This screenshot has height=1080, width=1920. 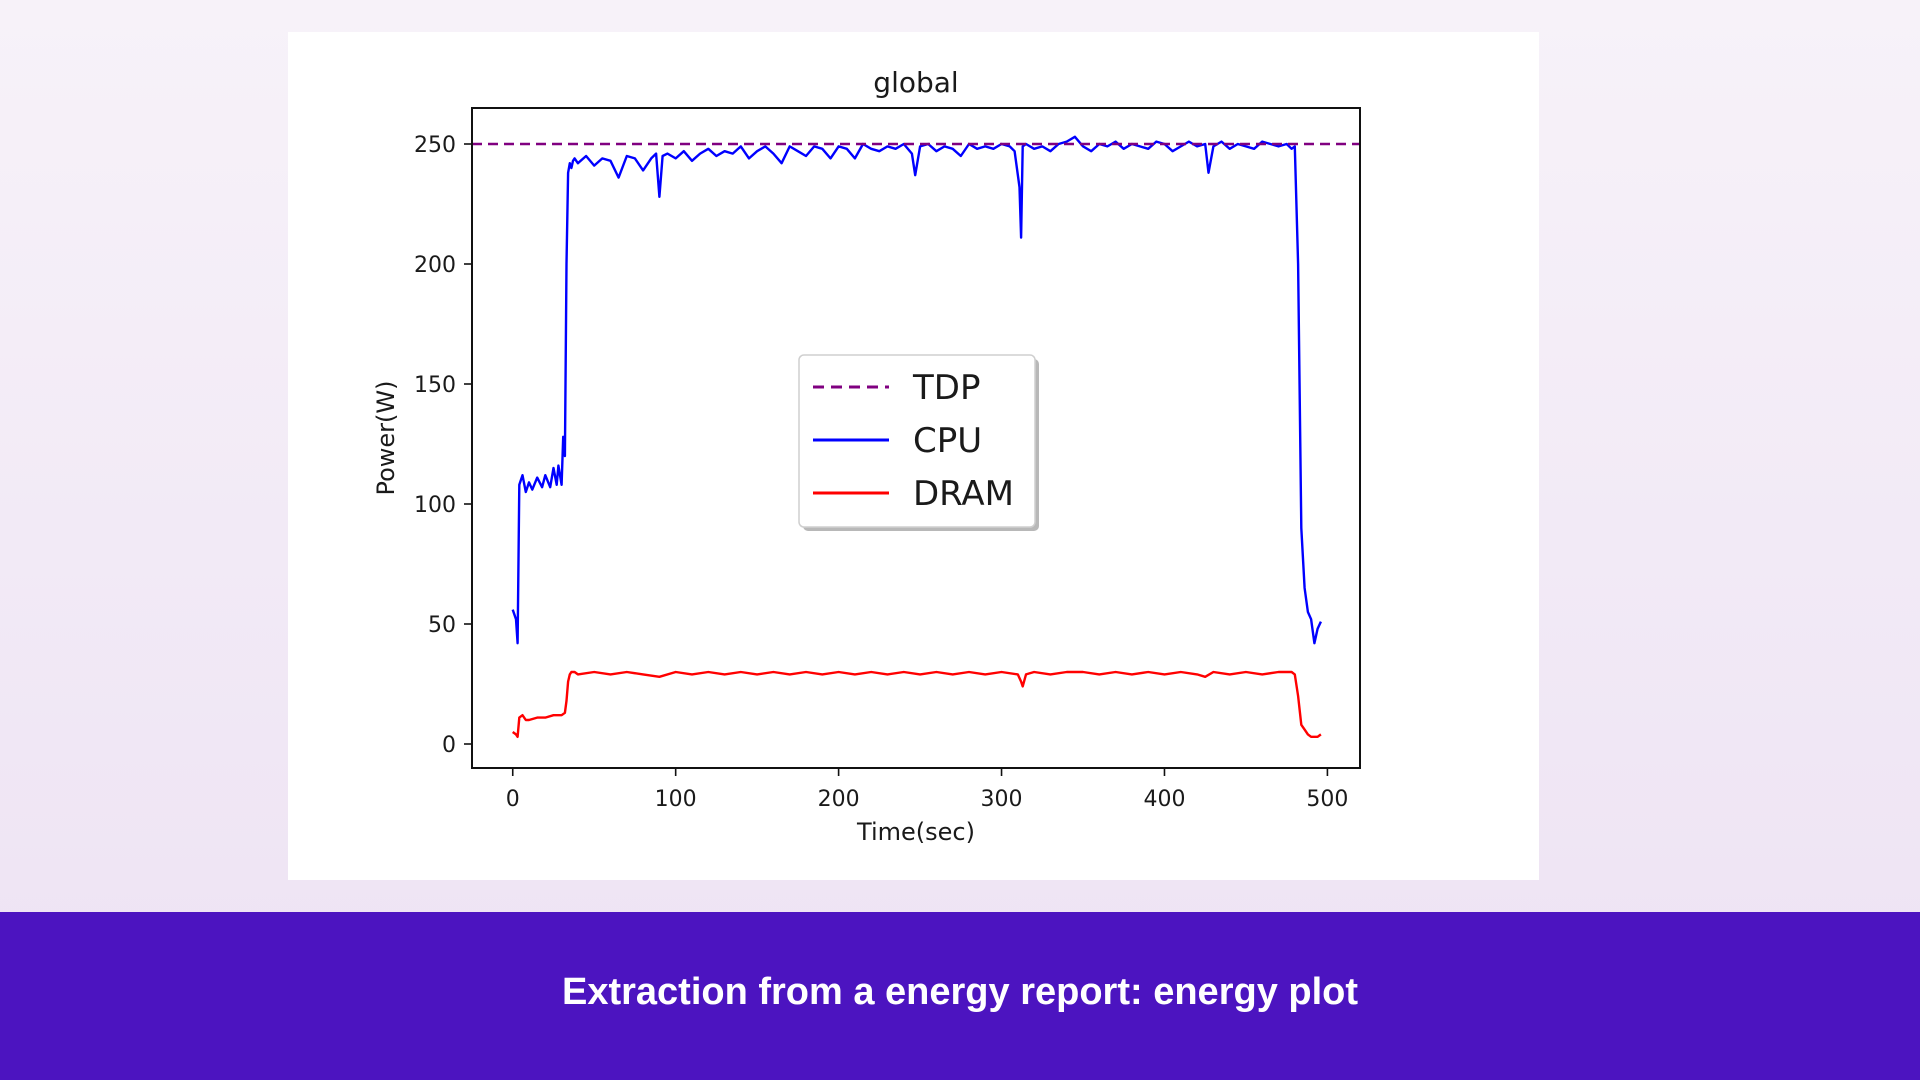 What do you see at coordinates (915, 832) in the screenshot?
I see `x-axis-label: Time(sec)` at bounding box center [915, 832].